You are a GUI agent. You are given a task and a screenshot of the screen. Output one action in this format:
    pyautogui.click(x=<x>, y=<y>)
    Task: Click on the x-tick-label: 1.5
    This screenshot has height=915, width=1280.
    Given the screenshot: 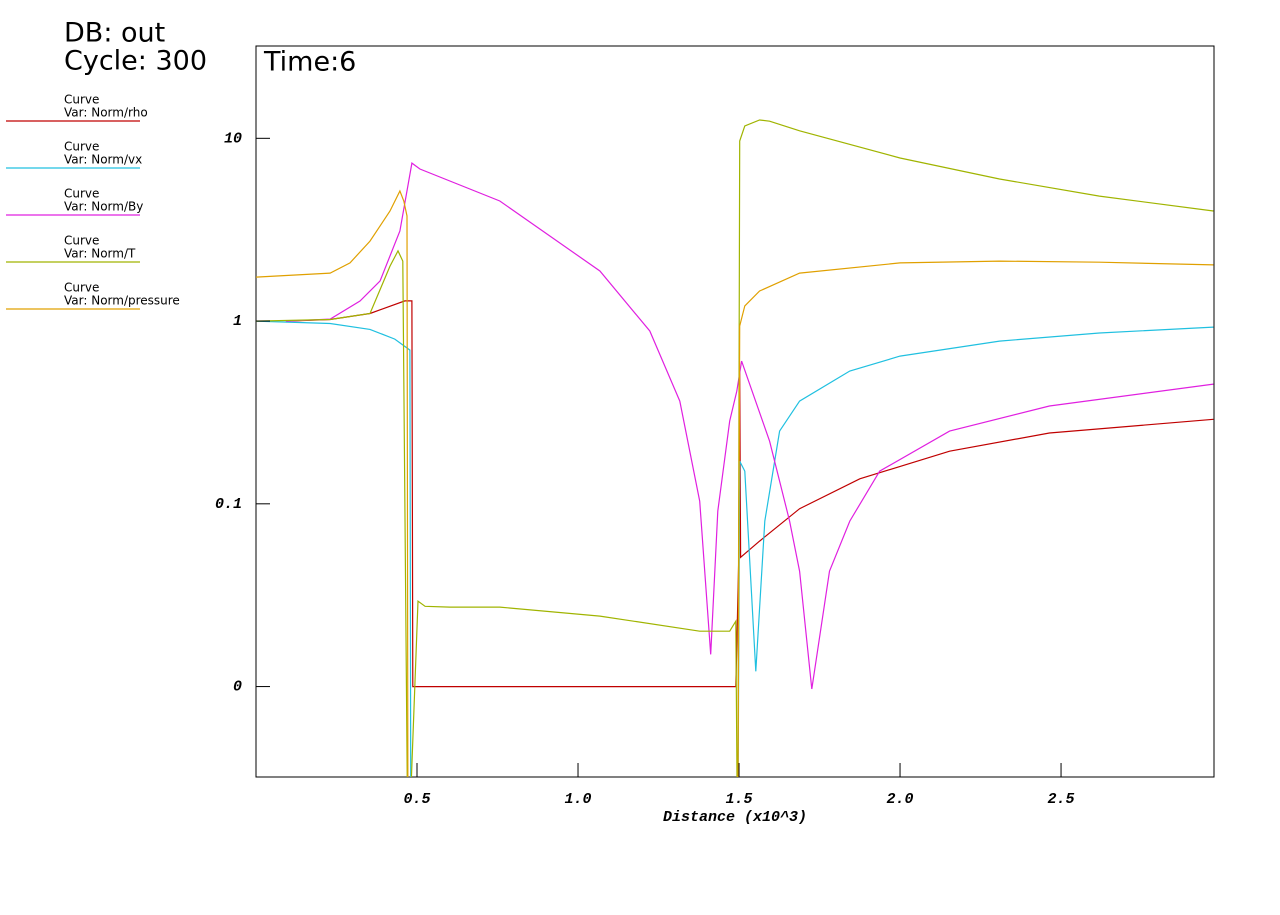 What is the action you would take?
    pyautogui.click(x=739, y=799)
    